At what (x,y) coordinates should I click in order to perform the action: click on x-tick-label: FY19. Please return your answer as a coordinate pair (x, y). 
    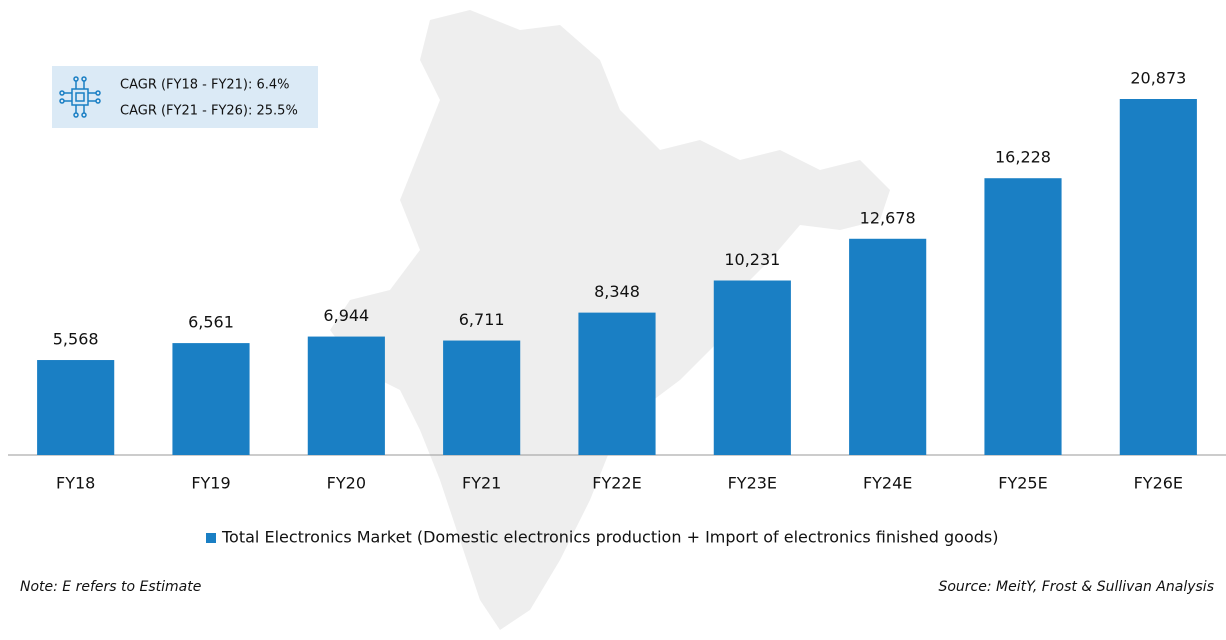
    Looking at the image, I should click on (210, 483).